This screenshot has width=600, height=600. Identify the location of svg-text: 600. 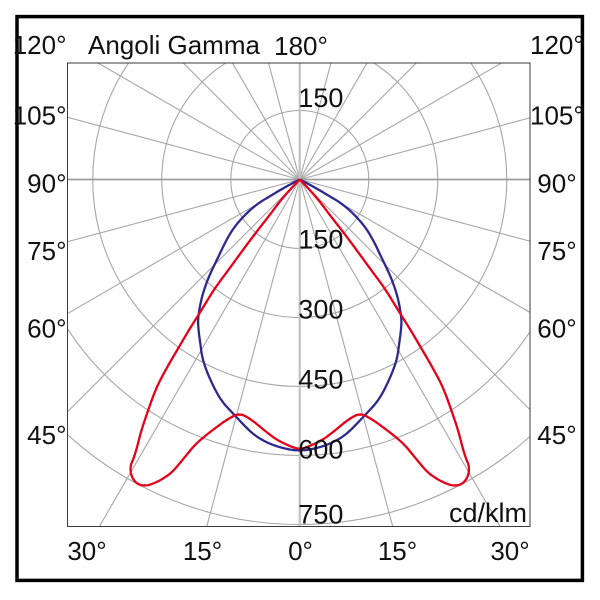
(320, 450).